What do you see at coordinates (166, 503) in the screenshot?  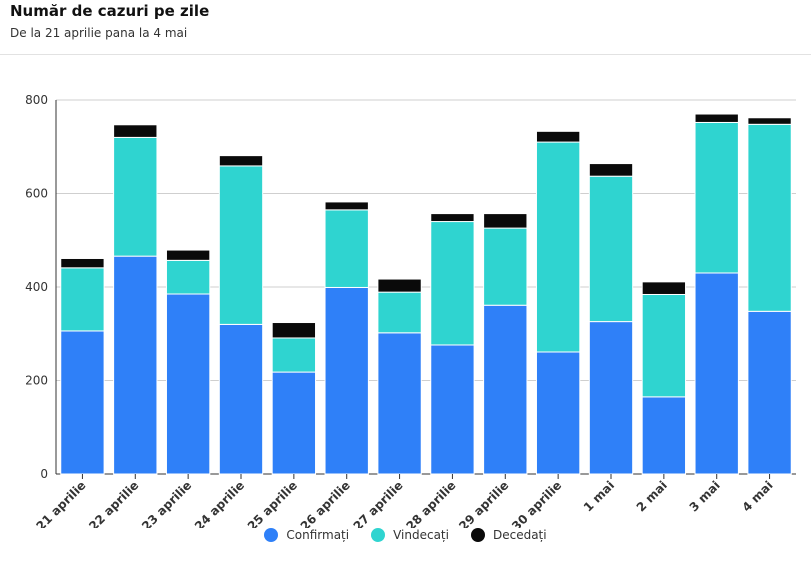 I see `x-tick-label: 23 aprilie` at bounding box center [166, 503].